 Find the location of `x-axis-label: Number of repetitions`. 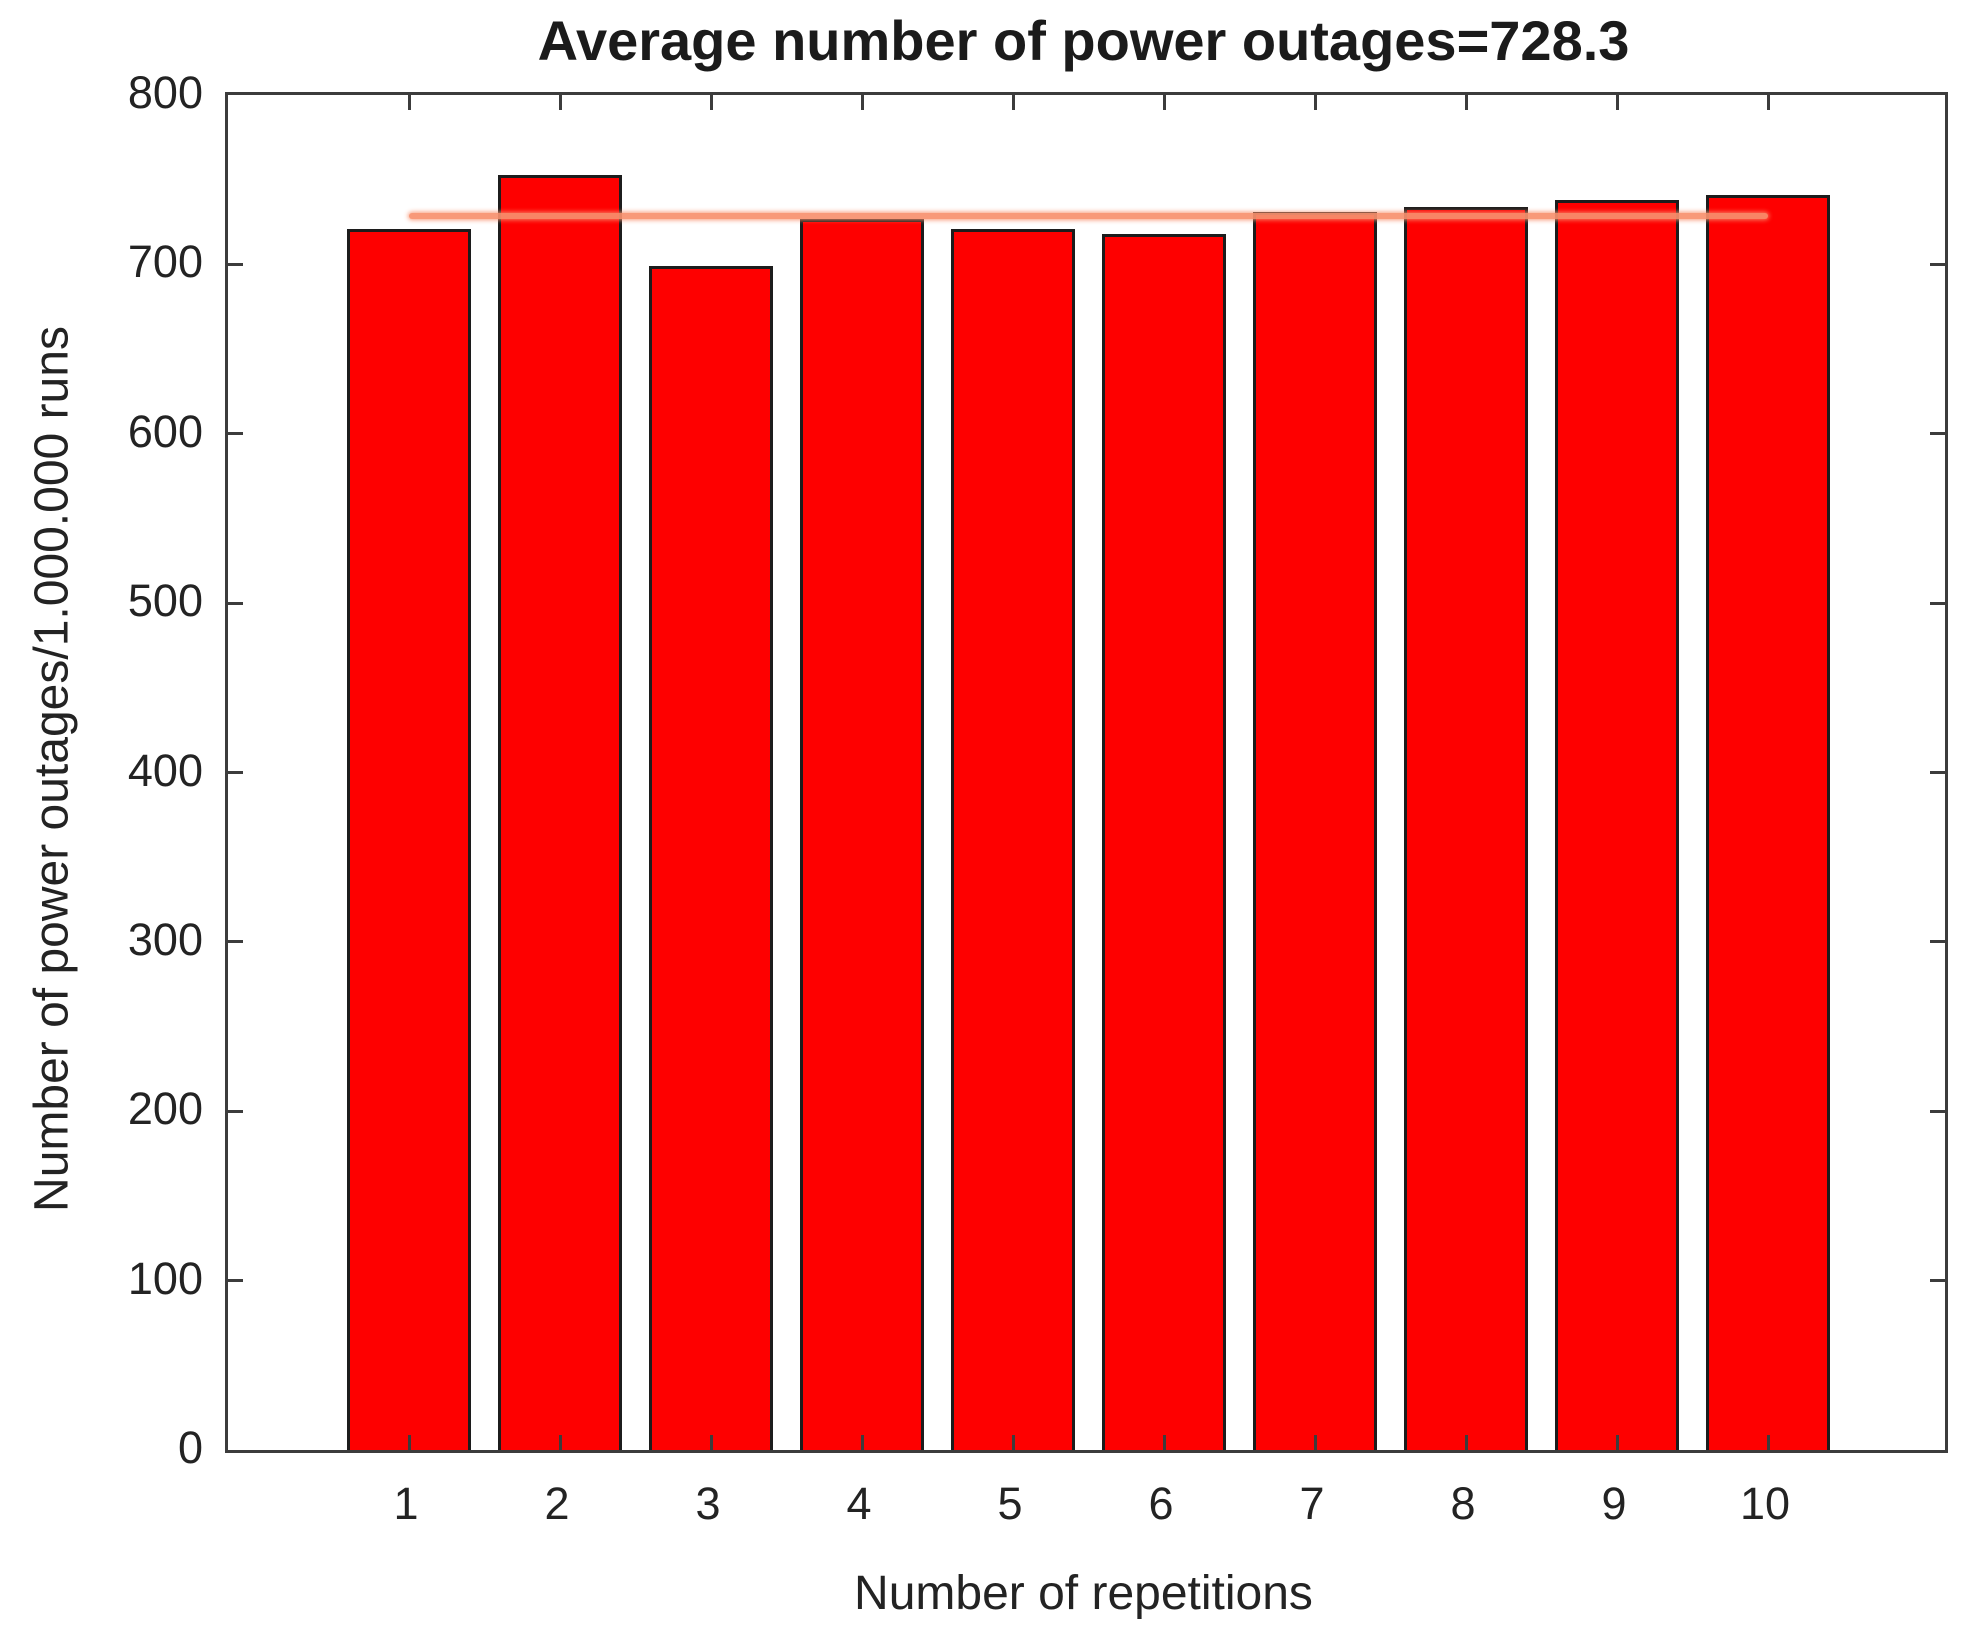

x-axis-label: Number of repetitions is located at coordinates (1083, 1593).